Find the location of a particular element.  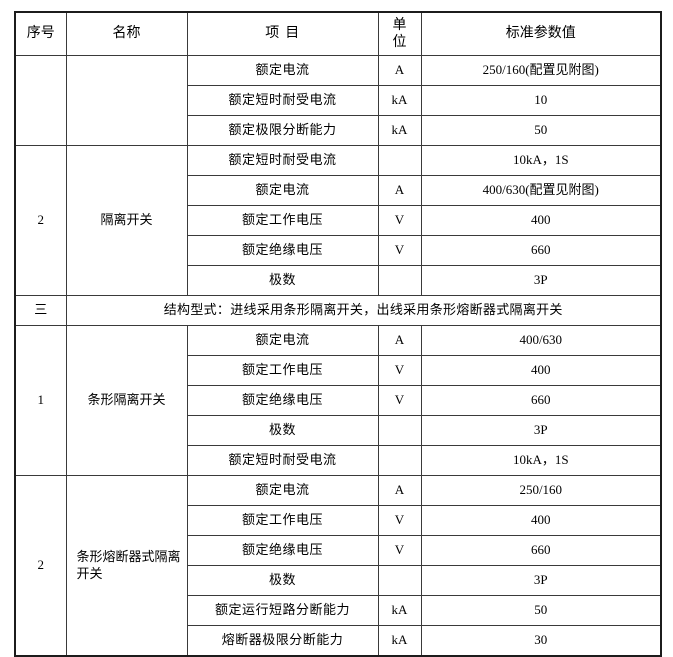

value-cell: 400/630(配置见附图) is located at coordinates (541, 190).